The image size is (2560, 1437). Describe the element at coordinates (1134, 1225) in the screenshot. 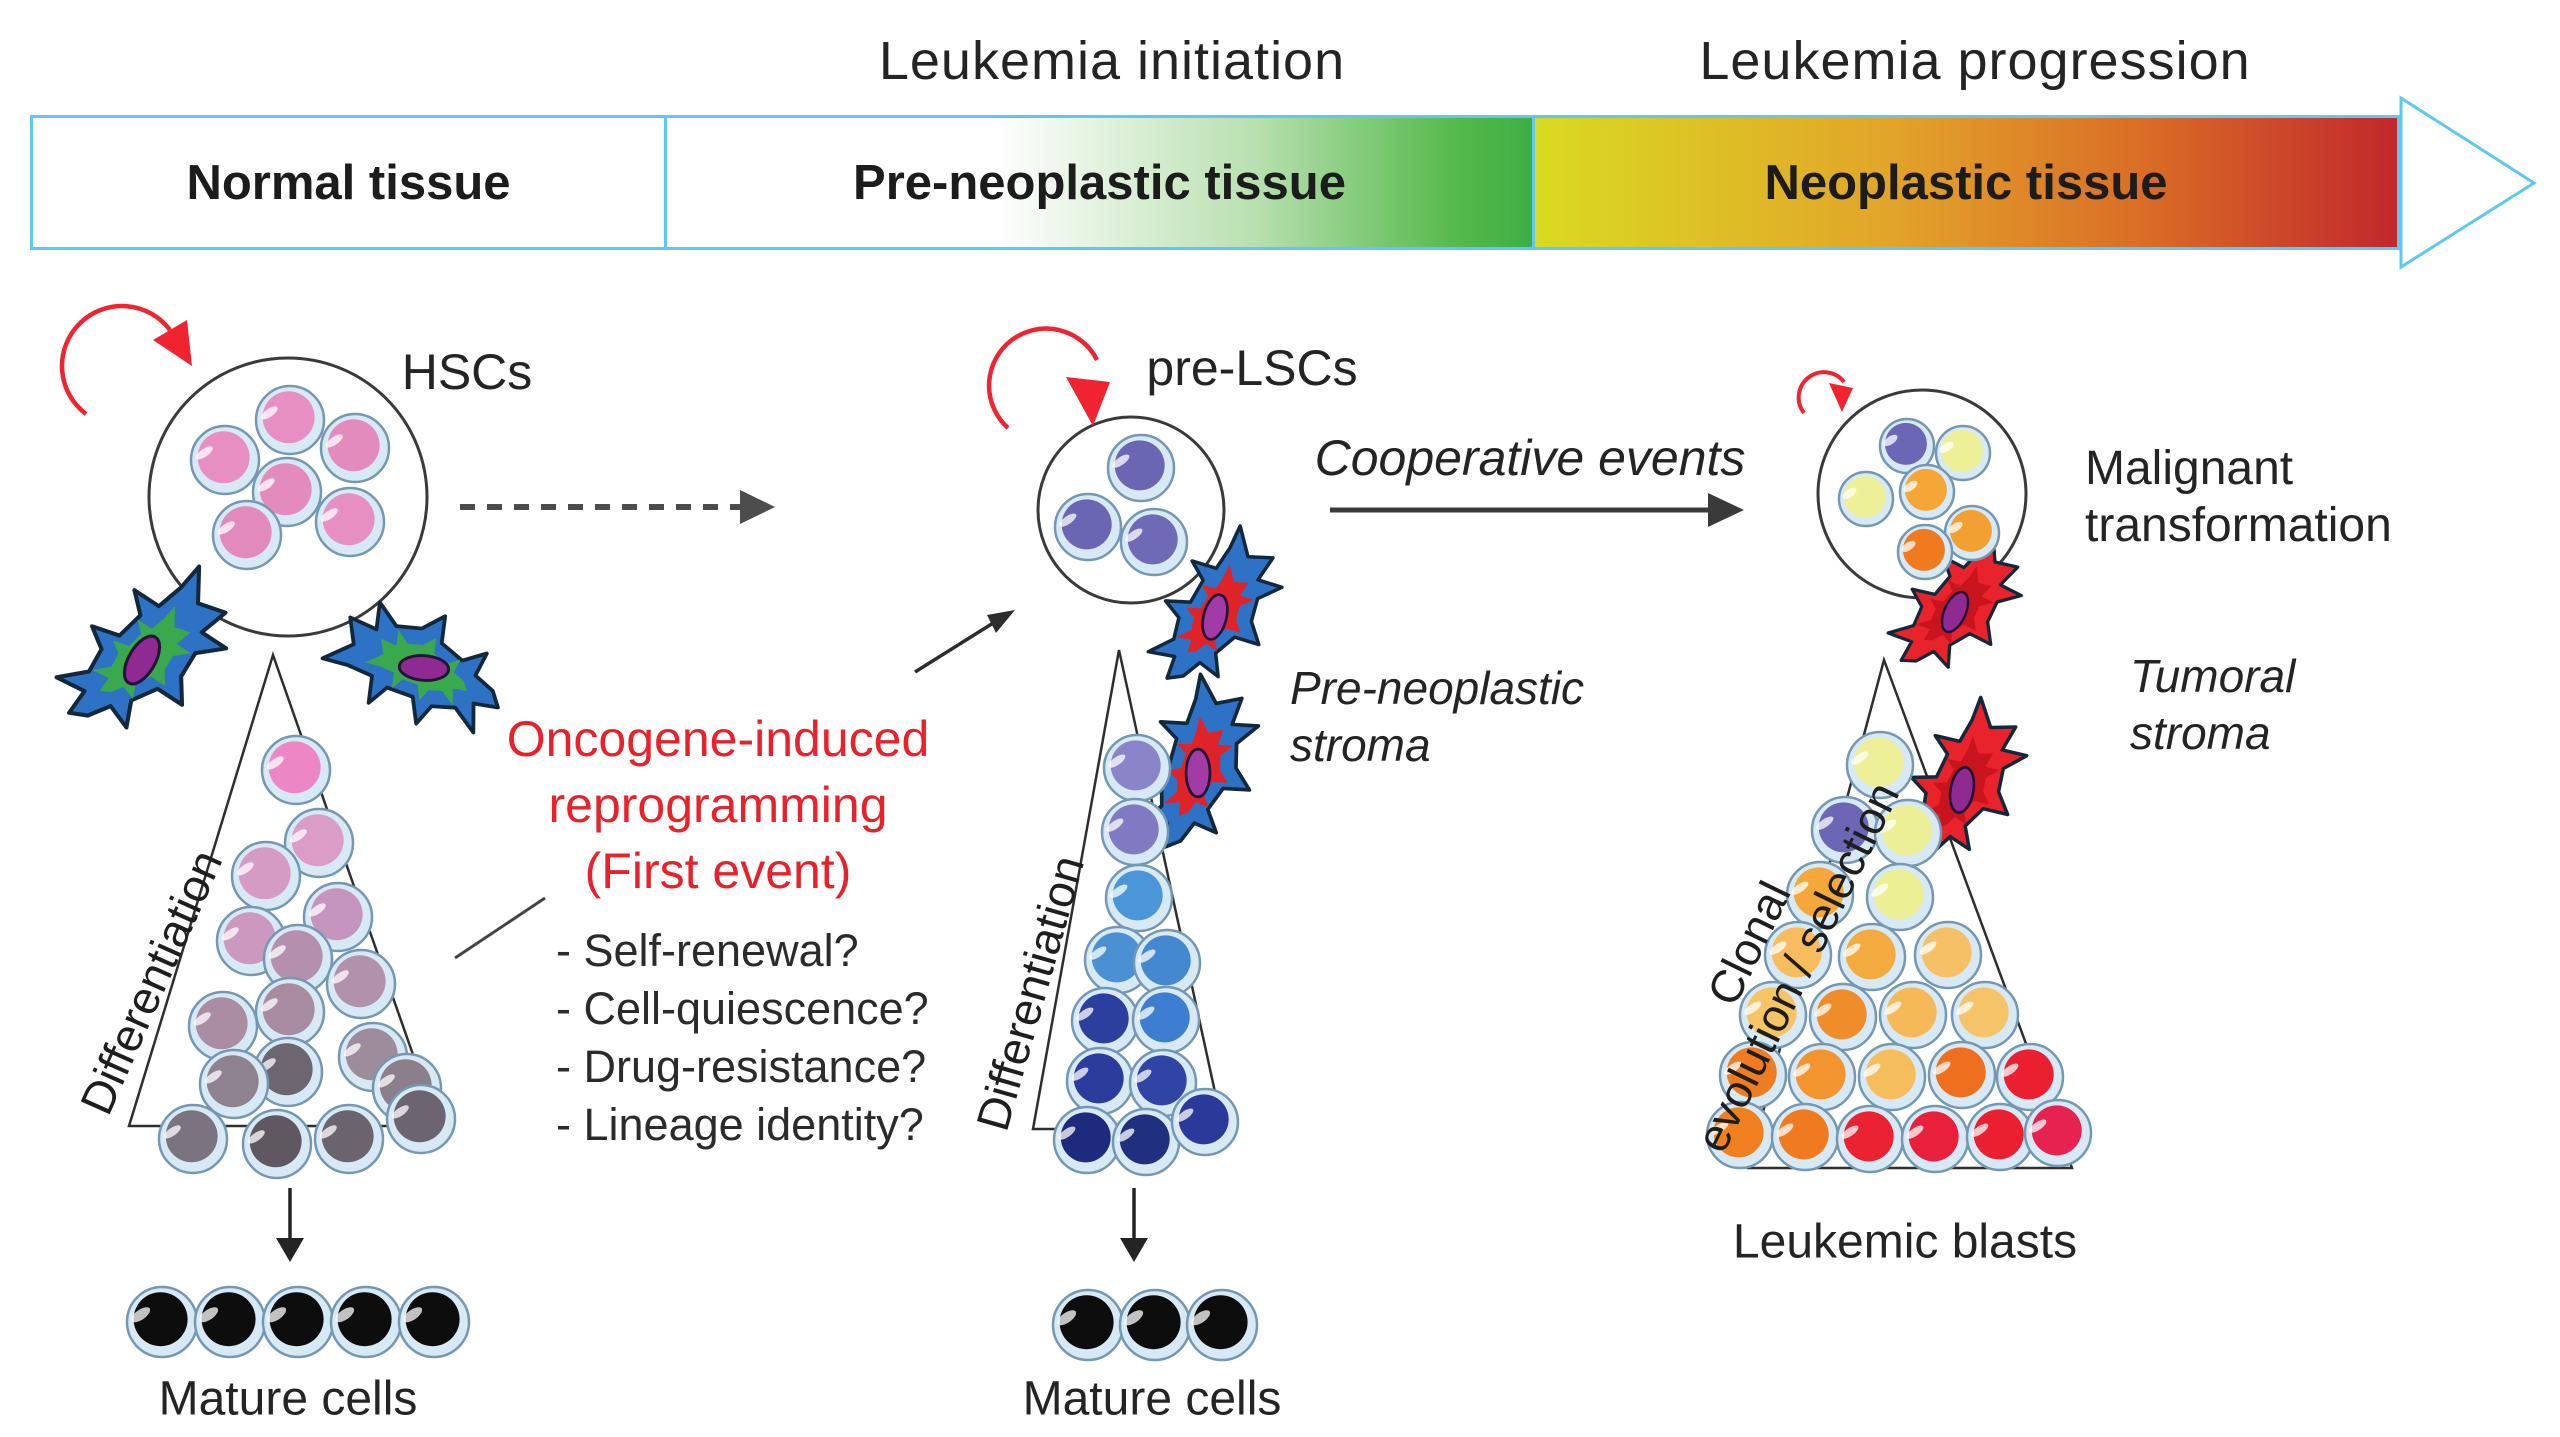

I see `maturation-arrow-middle` at that location.